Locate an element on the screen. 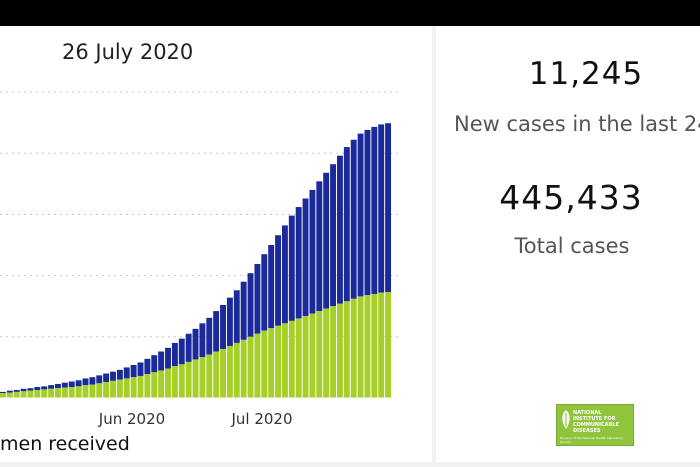 The width and height of the screenshot is (700, 467). nicd-leaf-icon is located at coordinates (566, 419).